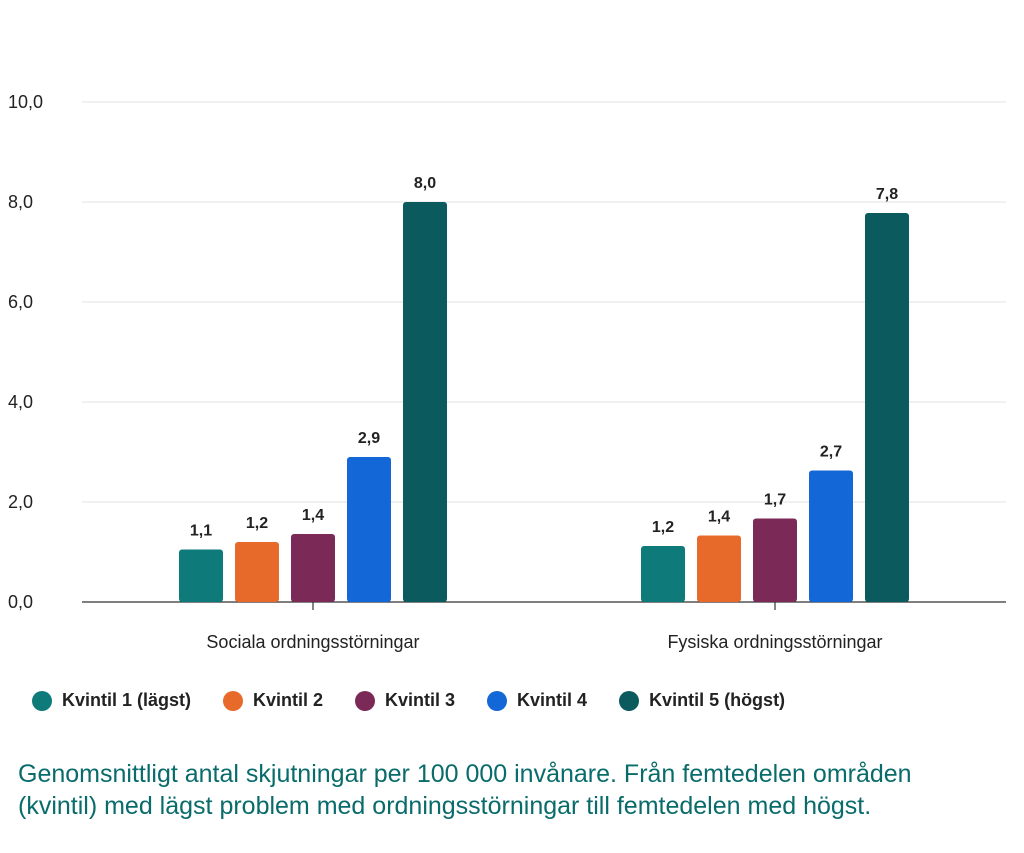  Describe the element at coordinates (20, 402) in the screenshot. I see `y-tick-label: 4,0` at that location.